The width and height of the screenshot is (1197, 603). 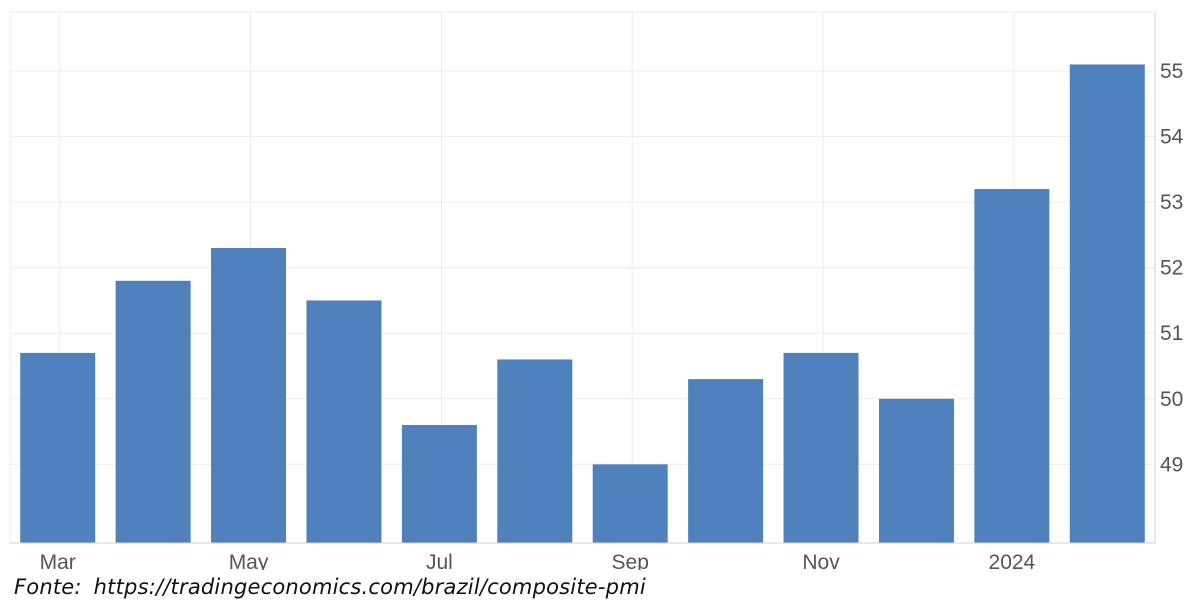 What do you see at coordinates (916, 470) in the screenshot?
I see `bar-dec` at bounding box center [916, 470].